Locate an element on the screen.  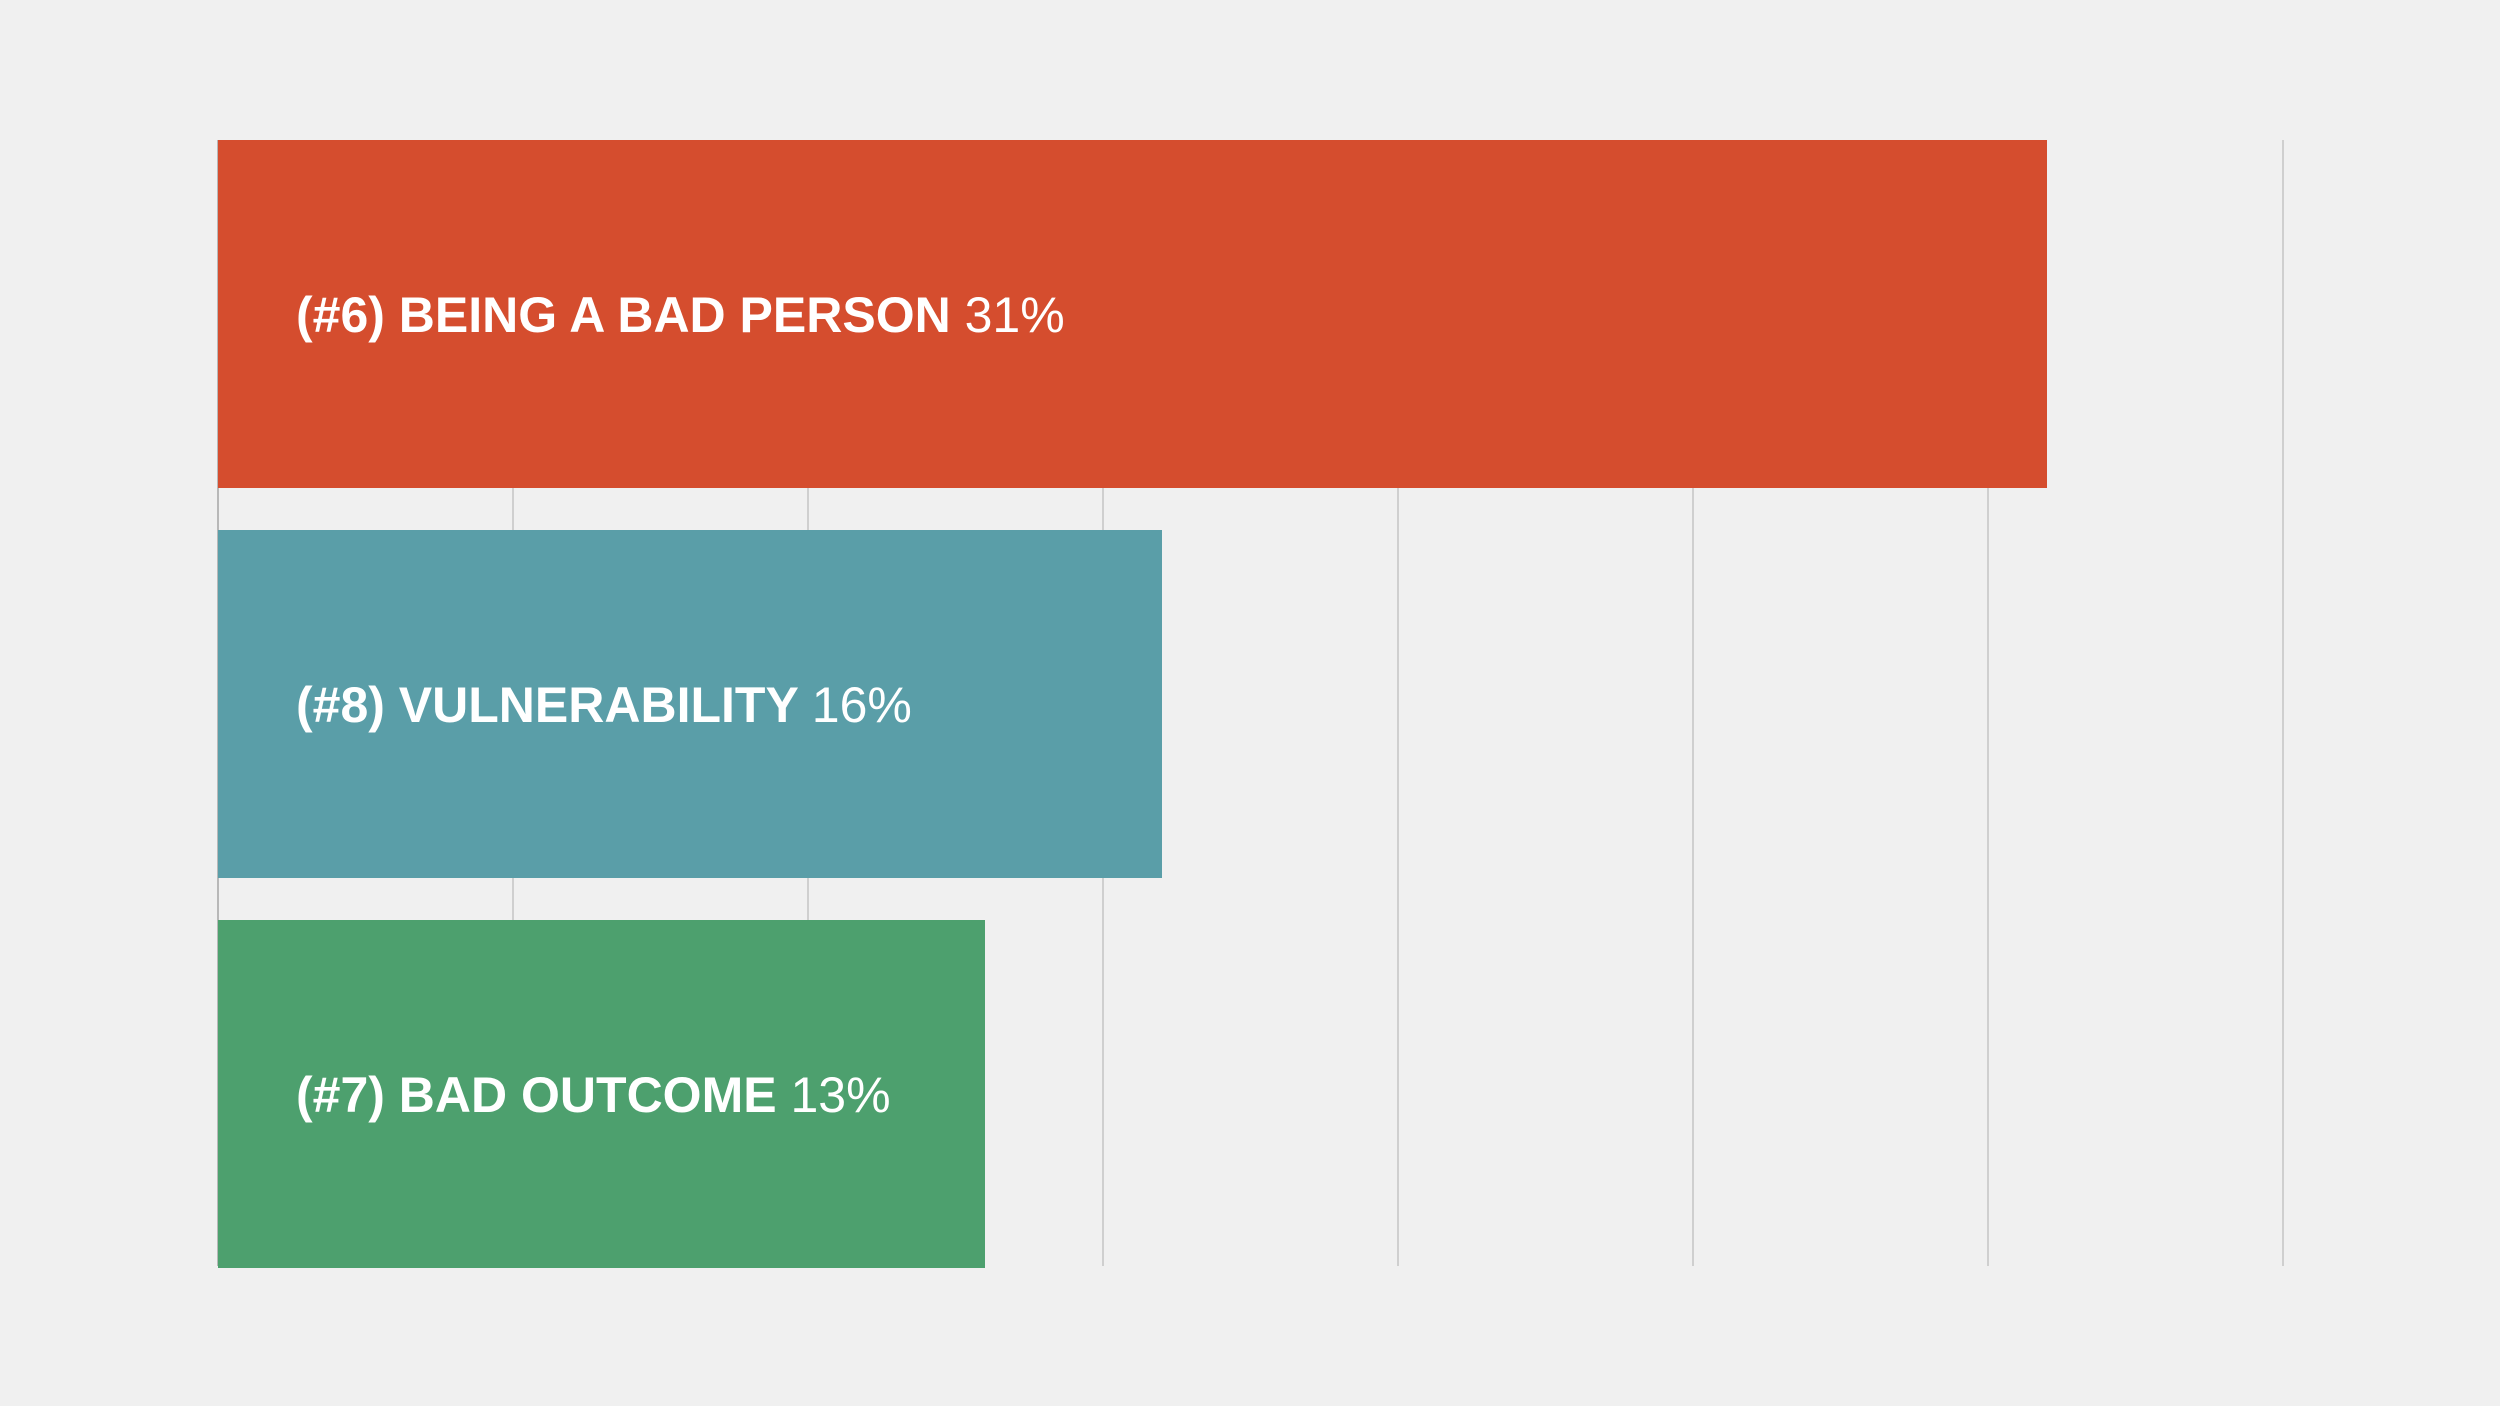
value-label: 16% is located at coordinates (862, 705).